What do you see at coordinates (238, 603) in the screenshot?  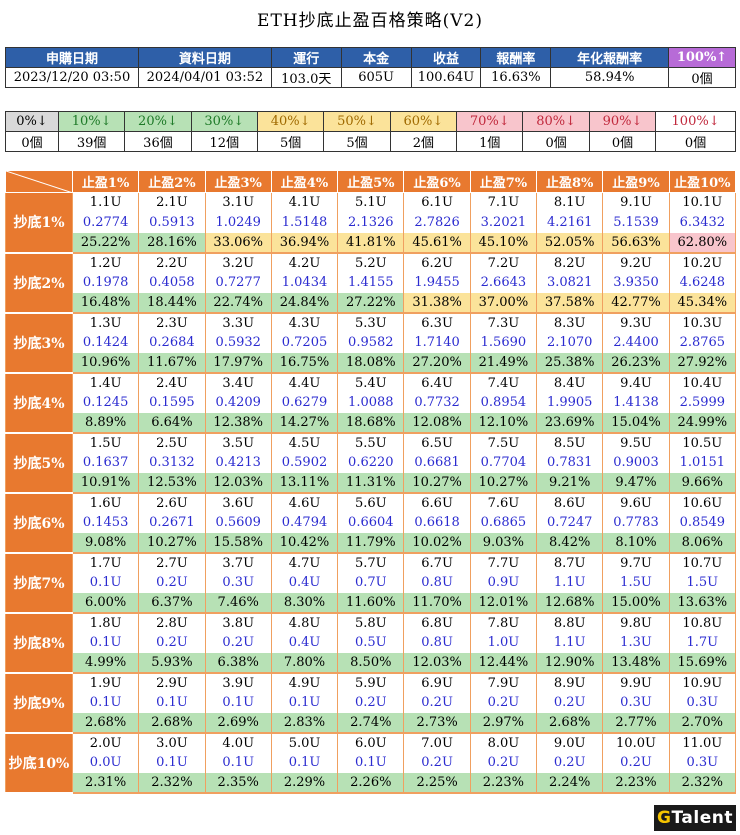 I see `grid-return-cell: 7.46%` at bounding box center [238, 603].